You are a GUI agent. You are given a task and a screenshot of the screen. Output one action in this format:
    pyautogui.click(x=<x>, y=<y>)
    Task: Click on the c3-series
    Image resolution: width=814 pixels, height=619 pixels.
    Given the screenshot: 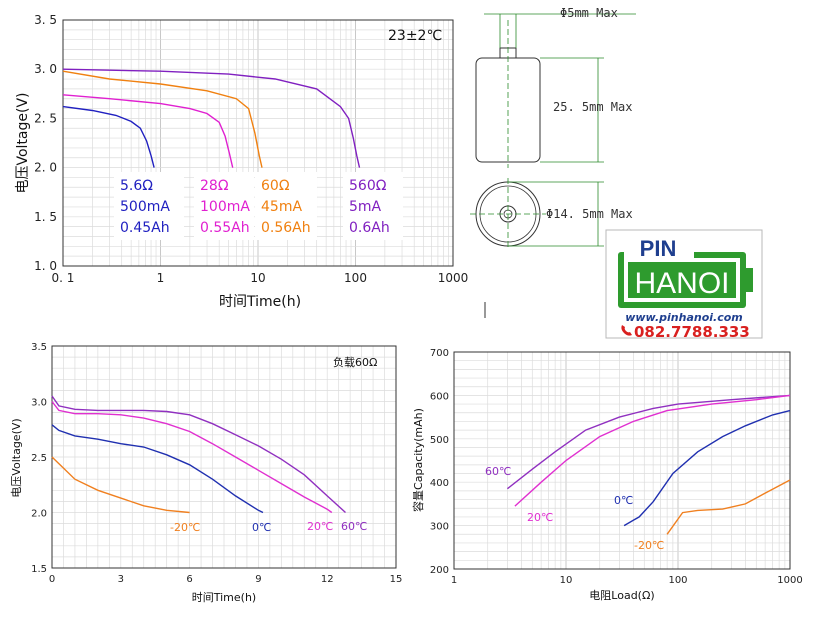 What is the action you would take?
    pyautogui.click(x=648, y=464)
    